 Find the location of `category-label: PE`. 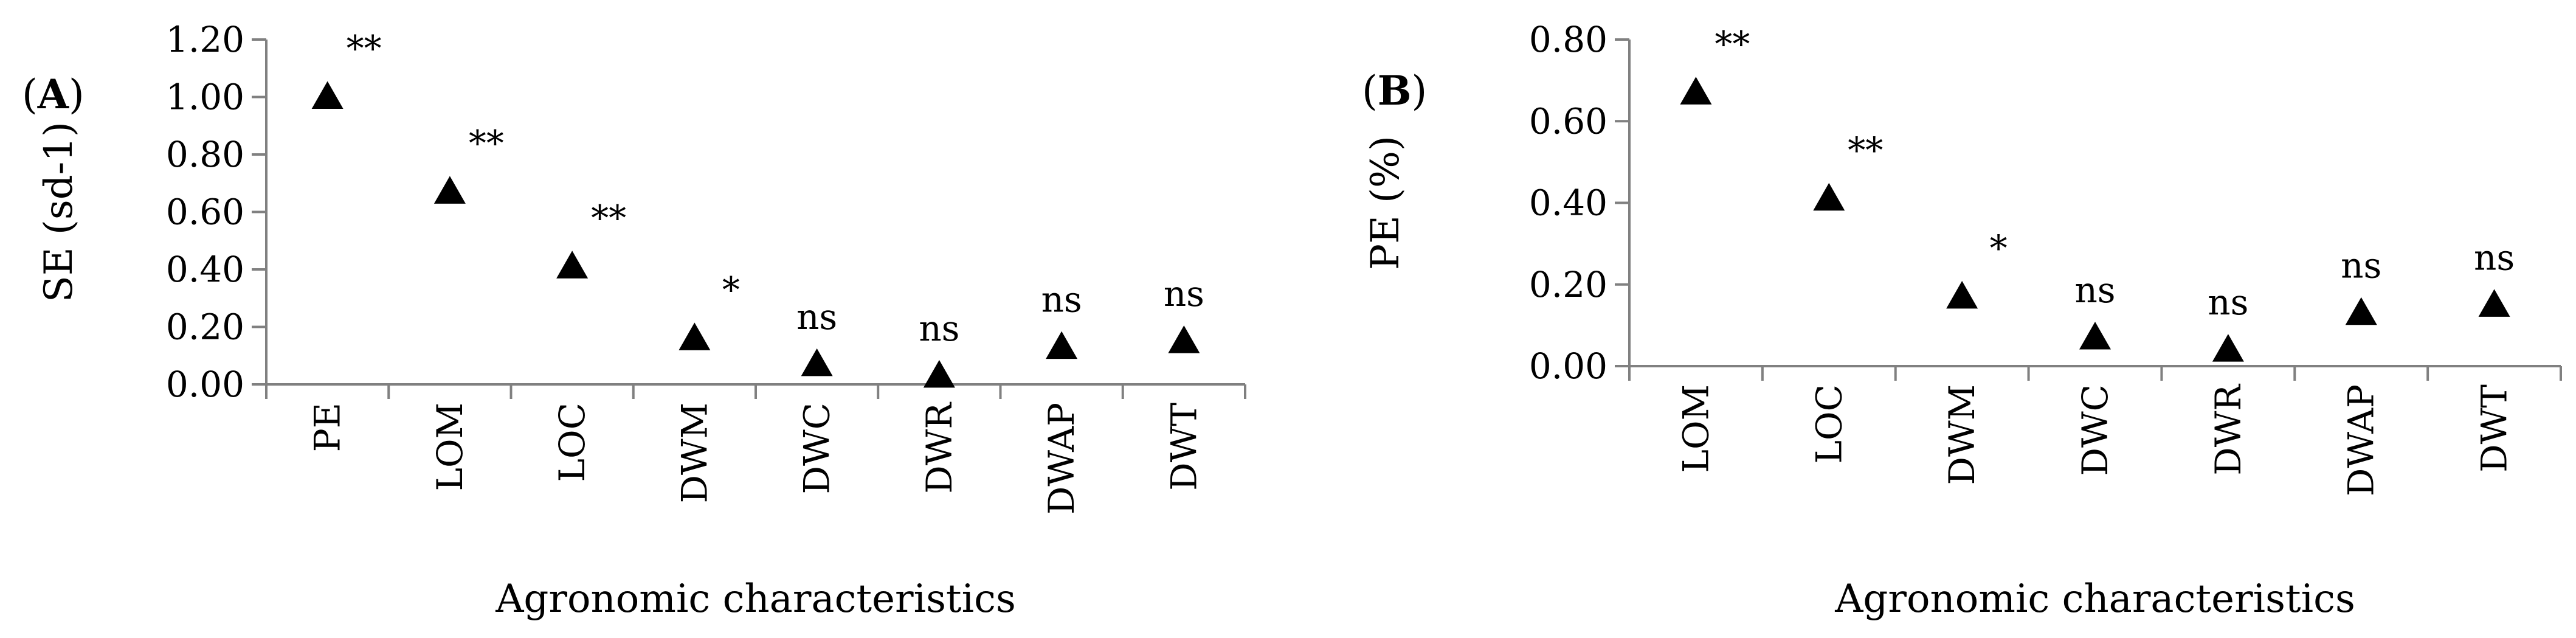

category-label: PE is located at coordinates (328, 427).